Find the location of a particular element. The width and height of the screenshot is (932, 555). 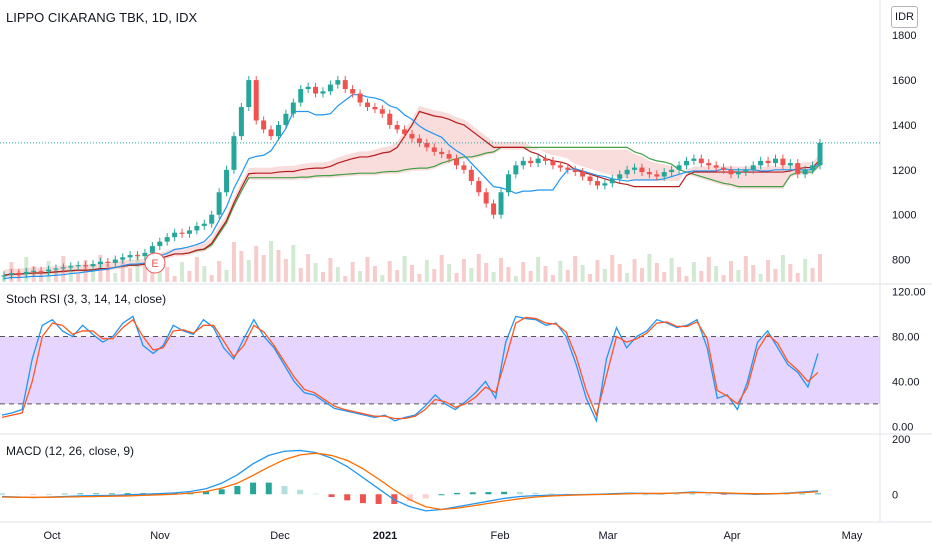

time-axis-label: May is located at coordinates (852, 536).